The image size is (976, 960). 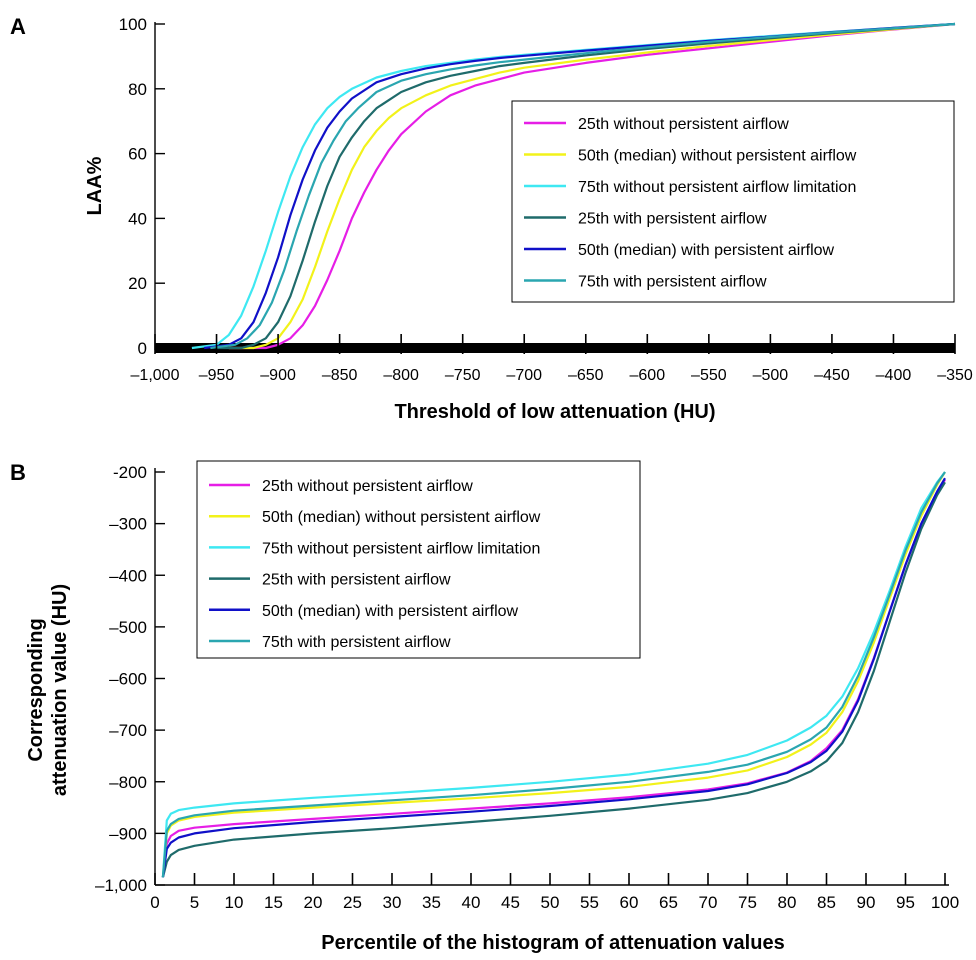 I want to click on panel-a-y-tick-label: 40, so click(x=137, y=218).